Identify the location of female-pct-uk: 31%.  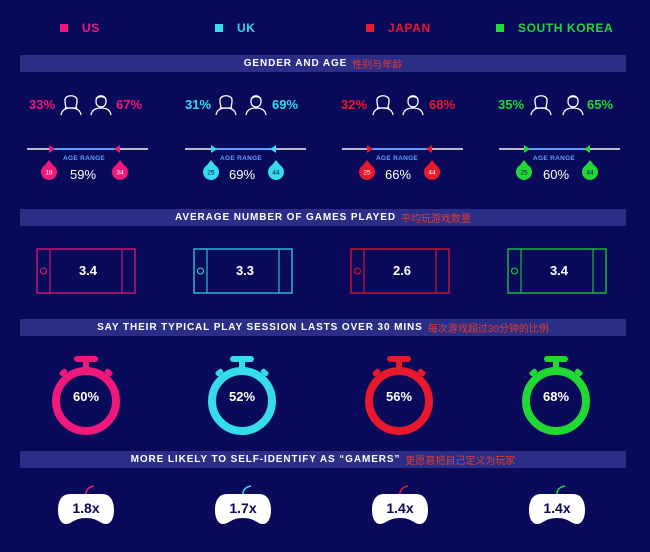
(198, 104).